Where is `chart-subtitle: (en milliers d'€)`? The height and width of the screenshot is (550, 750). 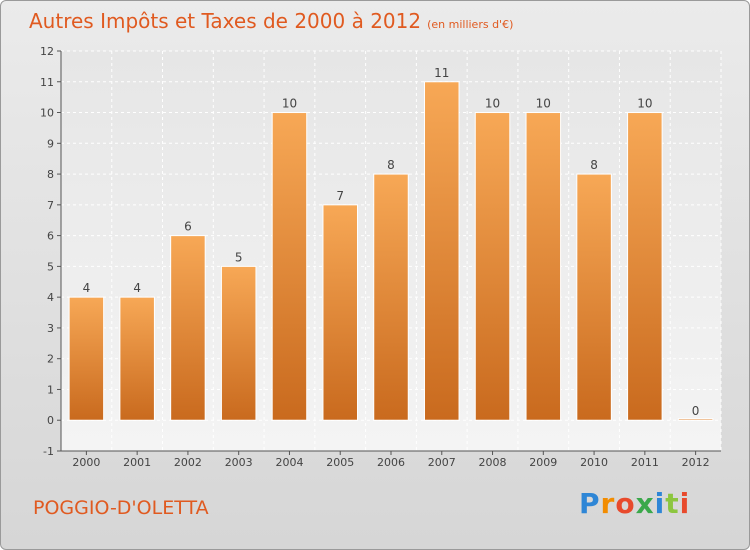
chart-subtitle: (en milliers d'€) is located at coordinates (470, 24).